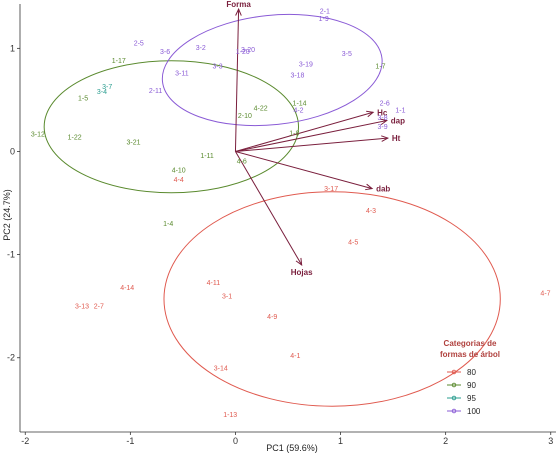  Describe the element at coordinates (347, 54) in the screenshot. I see `point-label: 3-5` at that location.